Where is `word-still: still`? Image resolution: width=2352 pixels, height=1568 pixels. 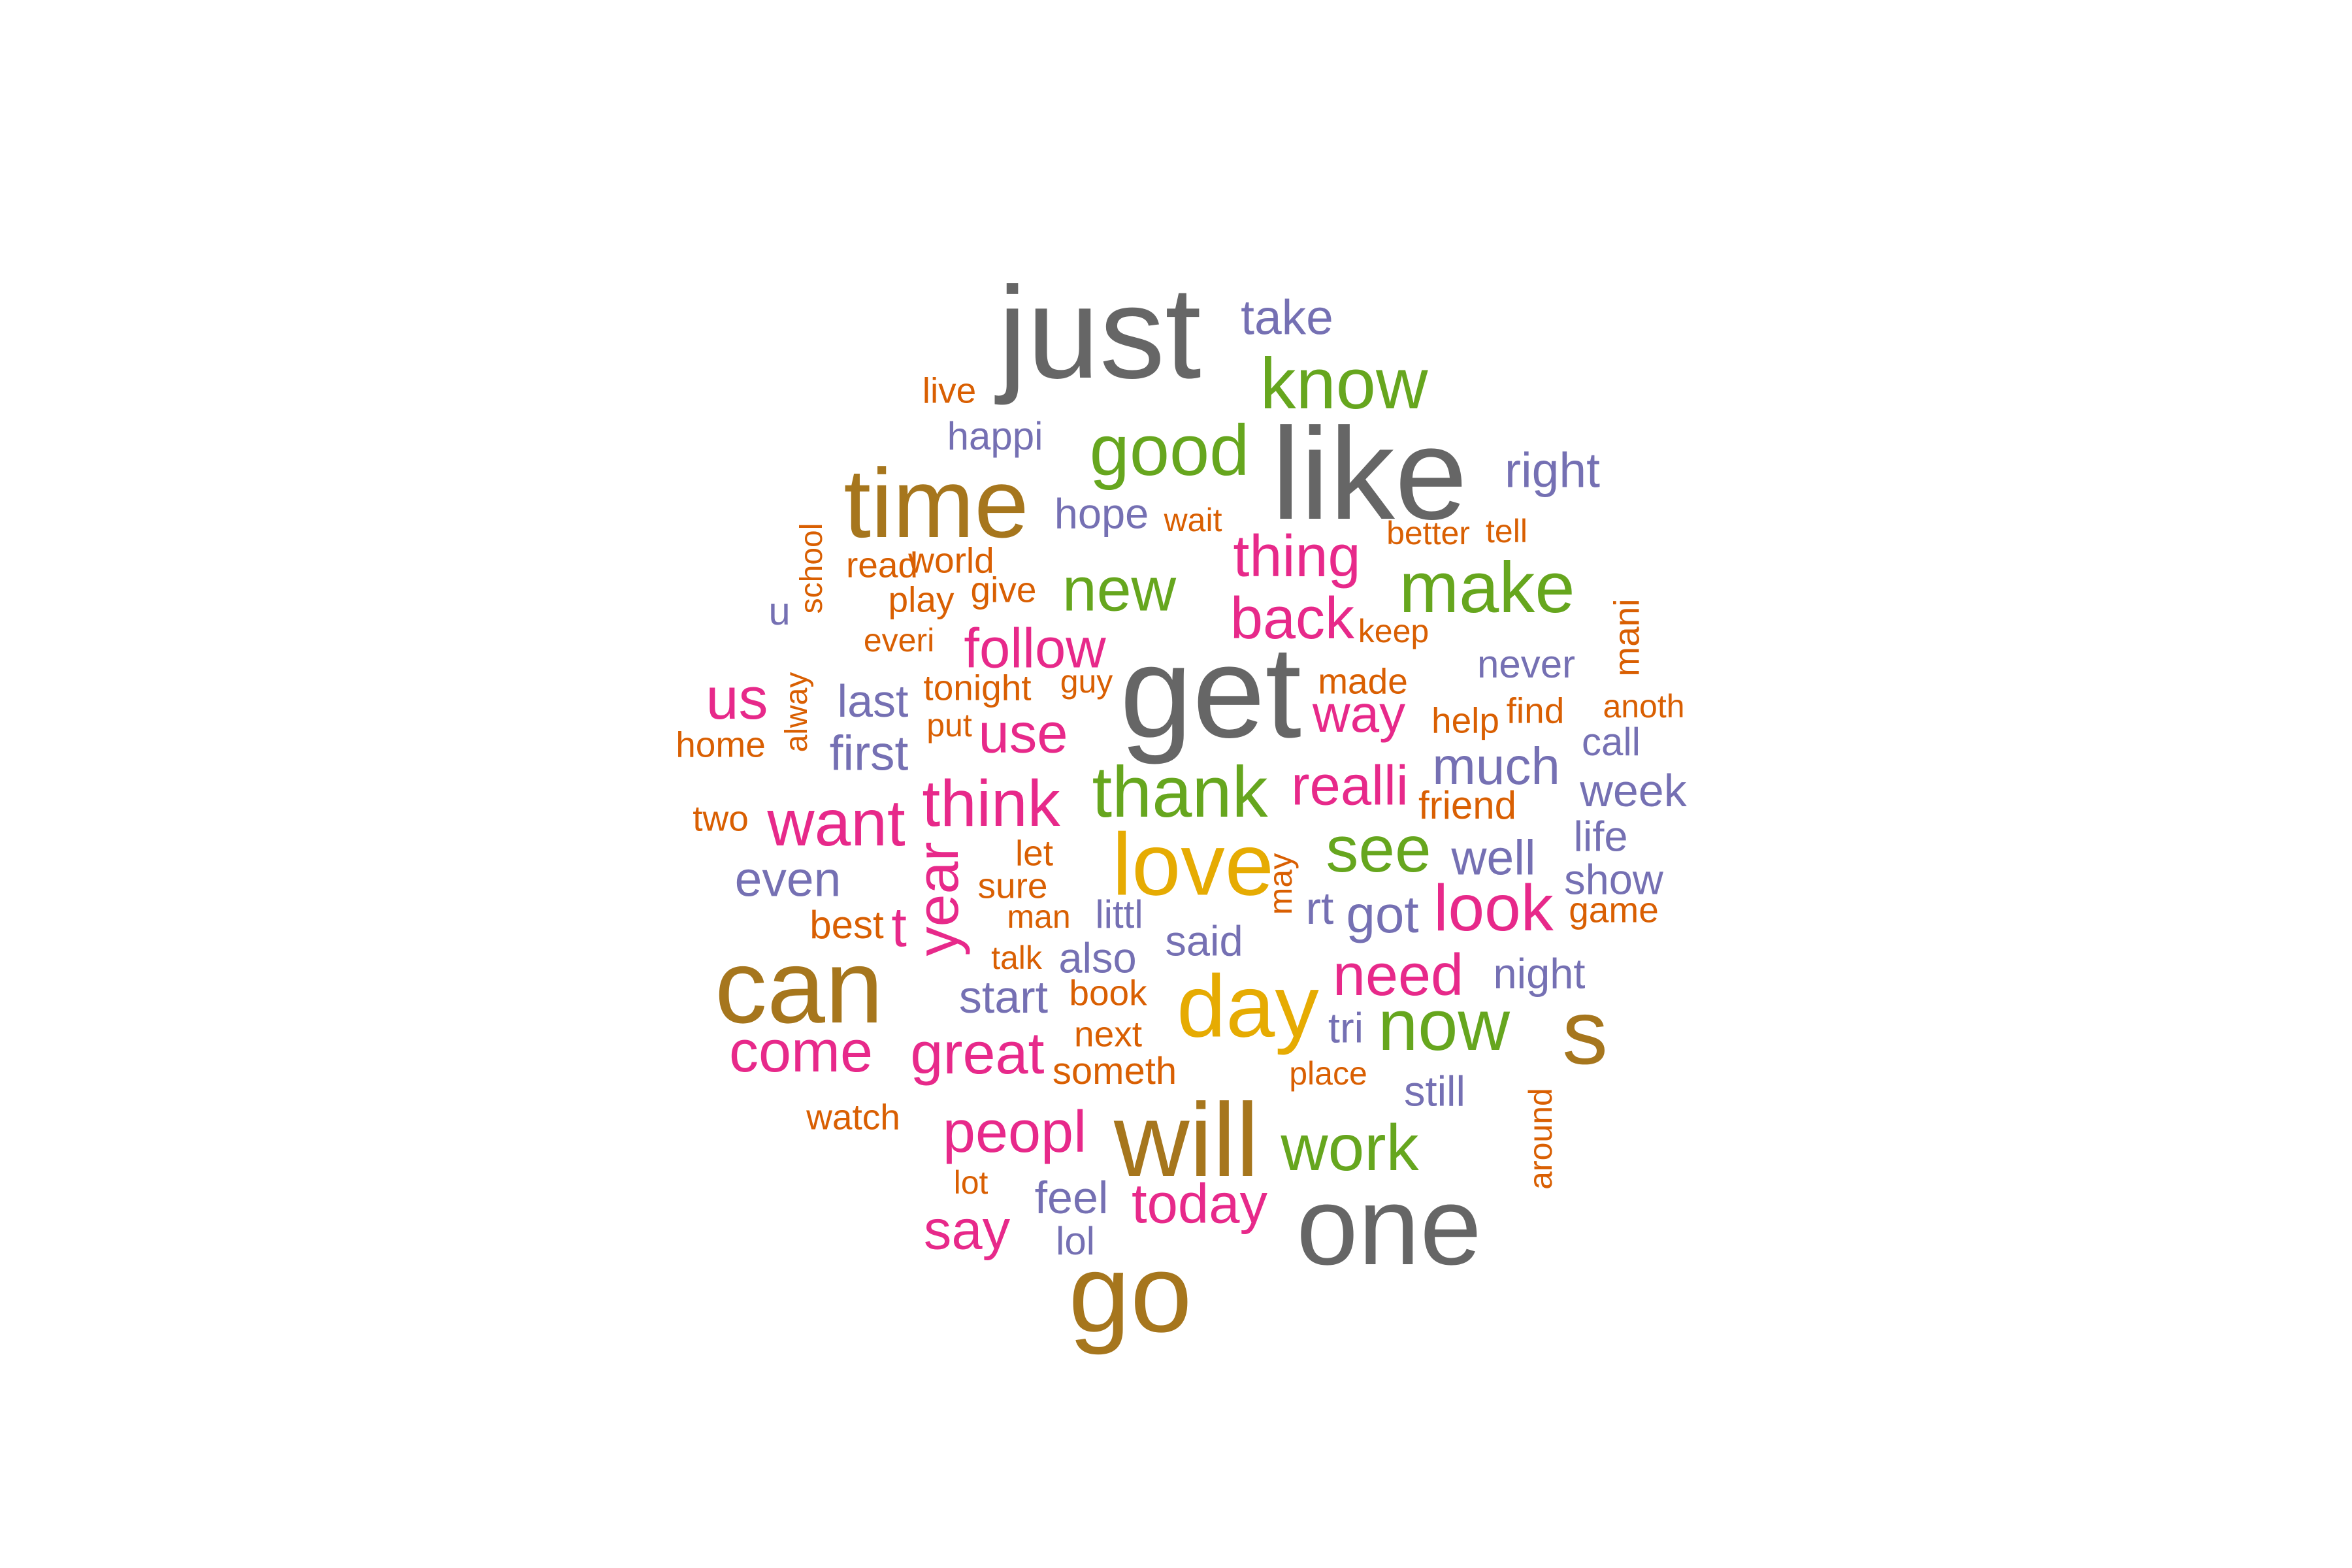 word-still: still is located at coordinates (1434, 1091).